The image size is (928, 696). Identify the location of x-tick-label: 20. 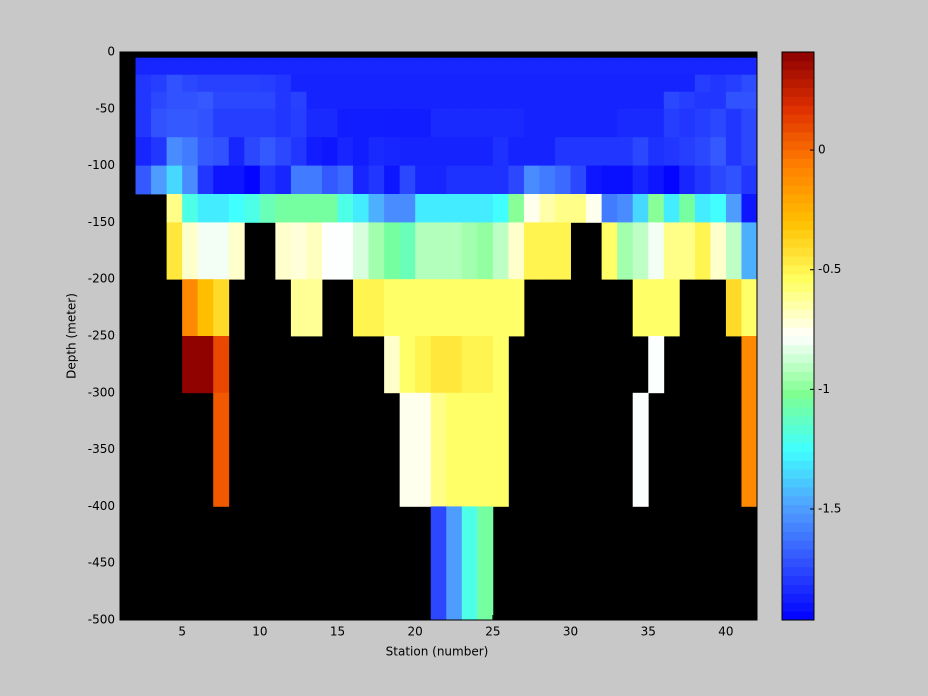
(415, 632).